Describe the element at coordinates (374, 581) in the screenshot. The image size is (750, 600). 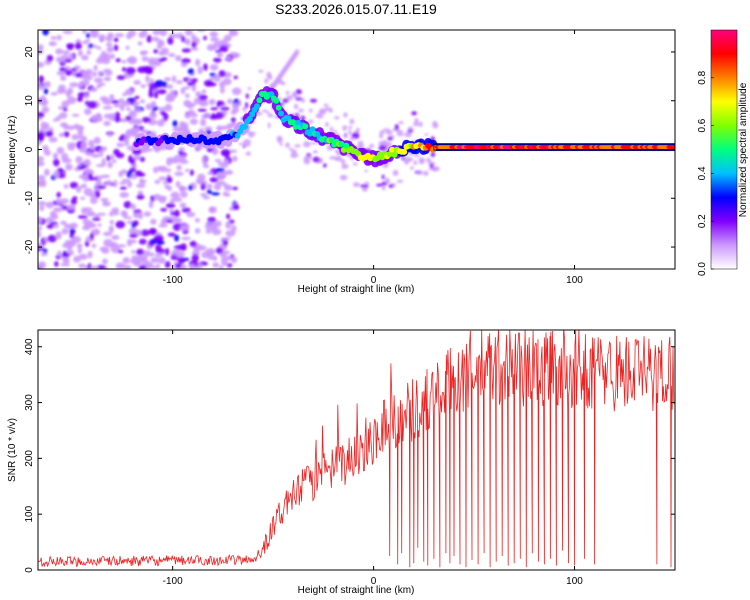
I see `x-tick-label: 0` at that location.